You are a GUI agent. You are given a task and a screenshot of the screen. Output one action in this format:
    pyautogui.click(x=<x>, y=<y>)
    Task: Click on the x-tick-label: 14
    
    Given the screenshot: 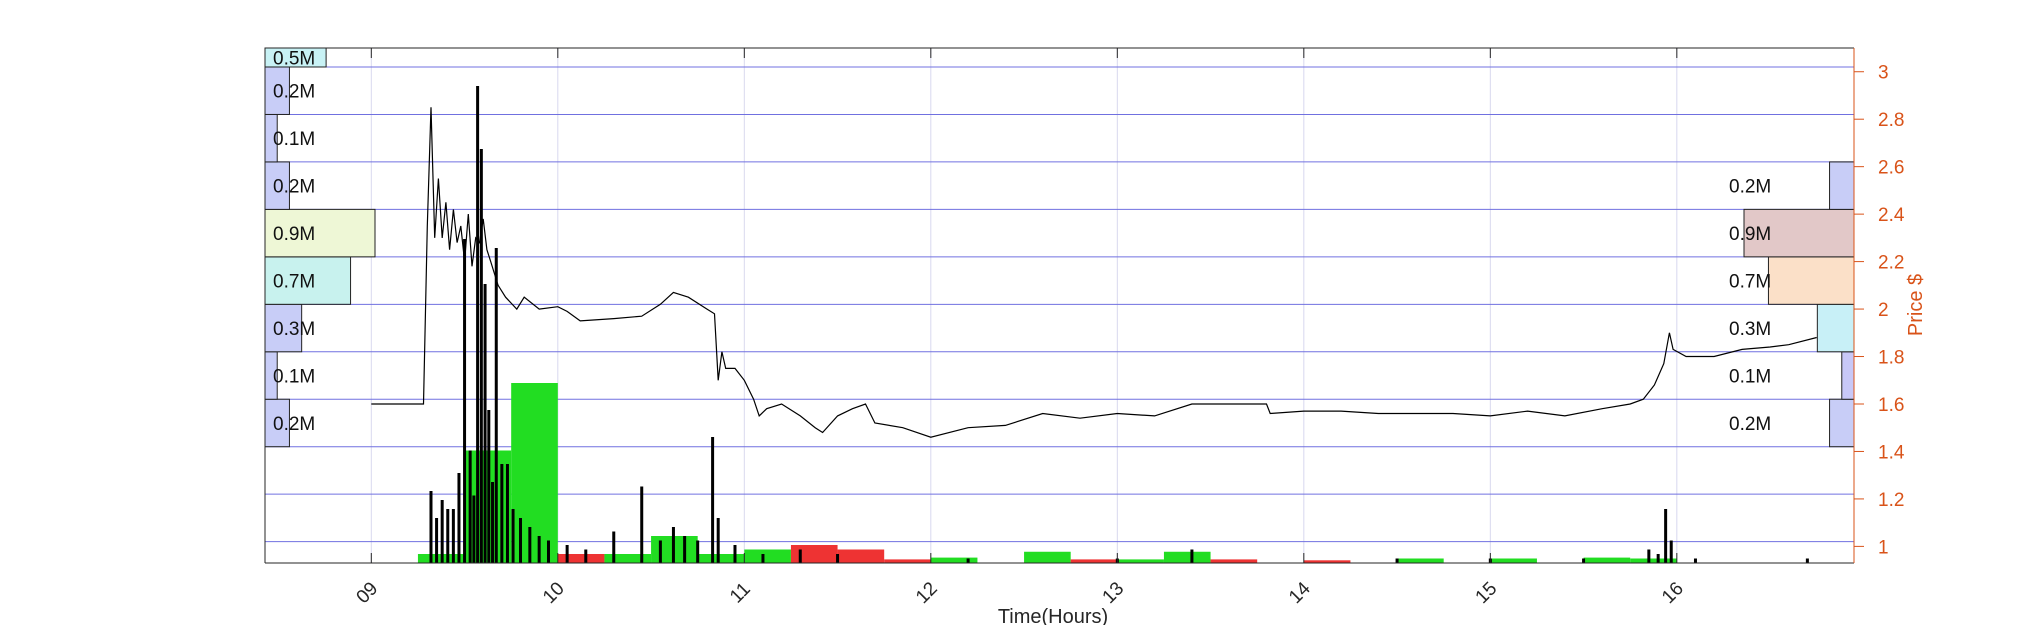 What is the action you would take?
    pyautogui.click(x=1300, y=593)
    